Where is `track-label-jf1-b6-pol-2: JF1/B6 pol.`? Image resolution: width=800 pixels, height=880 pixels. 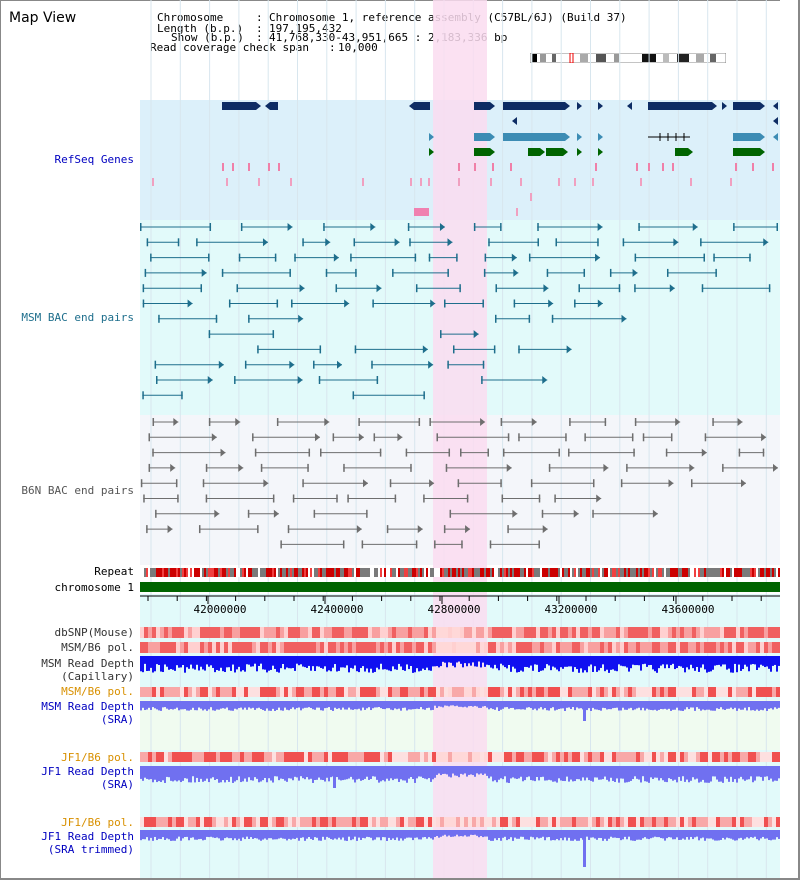
track-label-jf1-b6-pol-2: JF1/B6 pol. is located at coordinates (97, 822).